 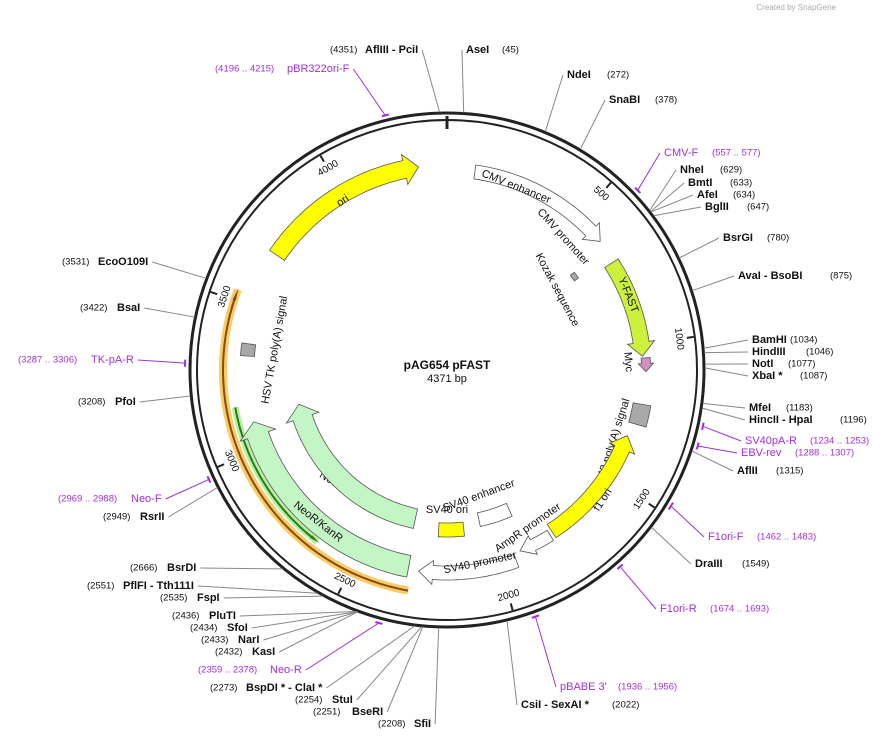 I want to click on enzyme-name: NotI, so click(x=762, y=364).